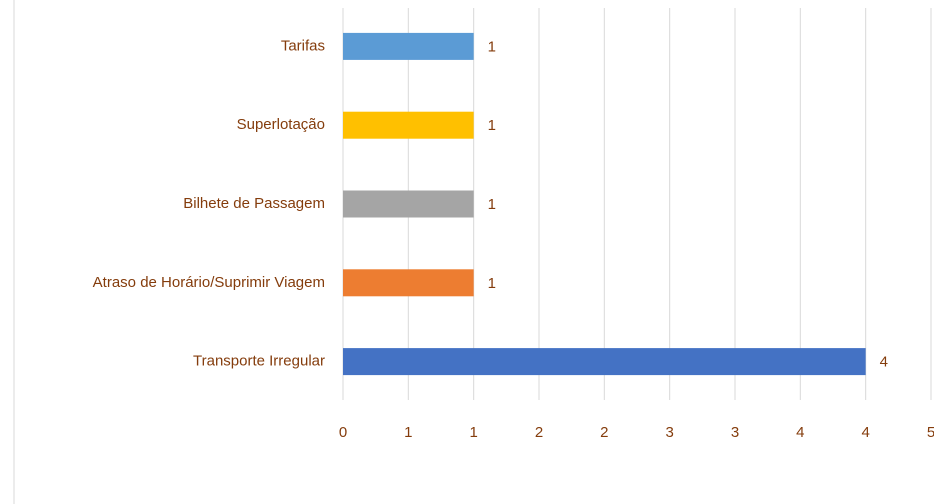  Describe the element at coordinates (930, 432) in the screenshot. I see `x-tick-label: 5` at that location.